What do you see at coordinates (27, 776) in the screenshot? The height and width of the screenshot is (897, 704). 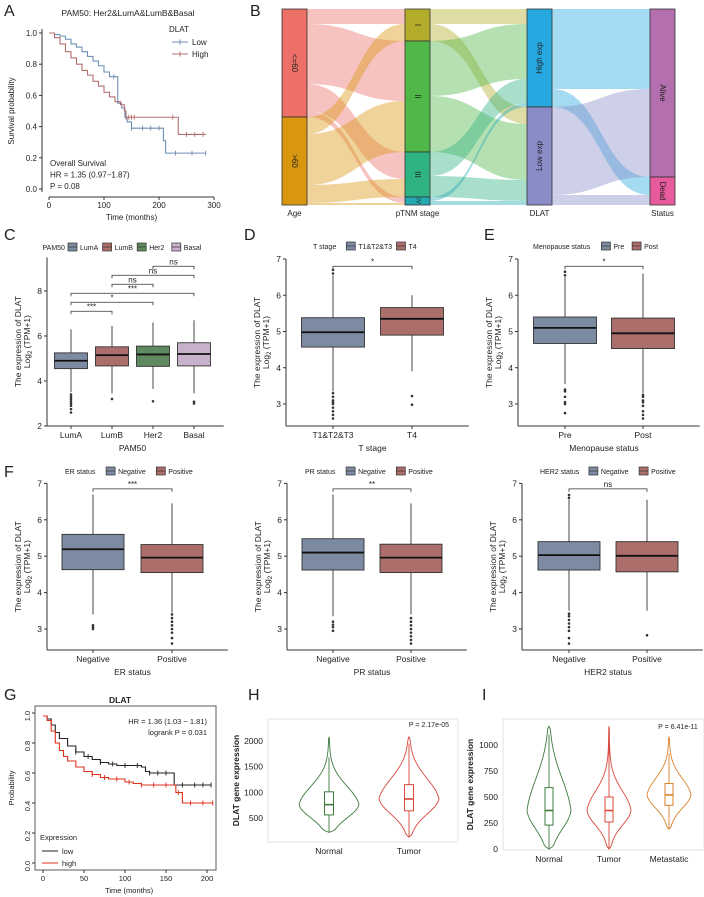 I see `y-tick-label: 0.6` at bounding box center [27, 776].